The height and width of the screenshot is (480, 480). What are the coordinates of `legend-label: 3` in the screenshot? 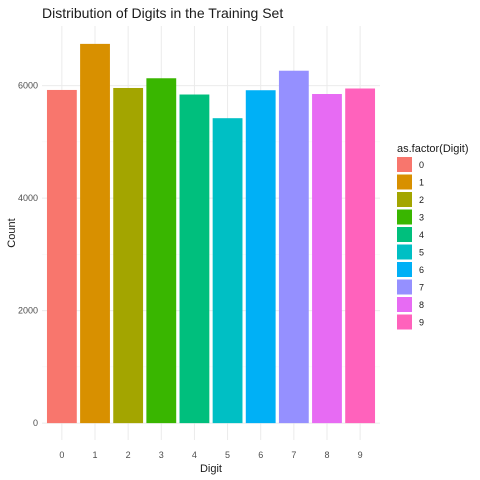 It's located at (421, 218).